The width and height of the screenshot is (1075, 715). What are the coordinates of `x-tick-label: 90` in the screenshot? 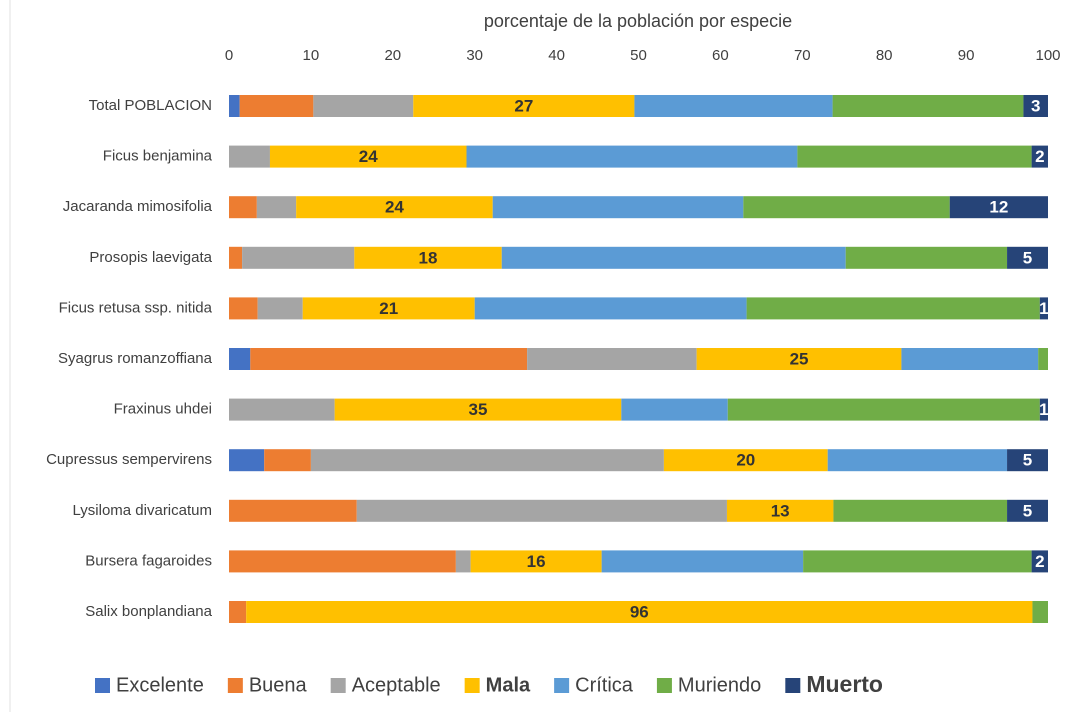 It's located at (966, 55).